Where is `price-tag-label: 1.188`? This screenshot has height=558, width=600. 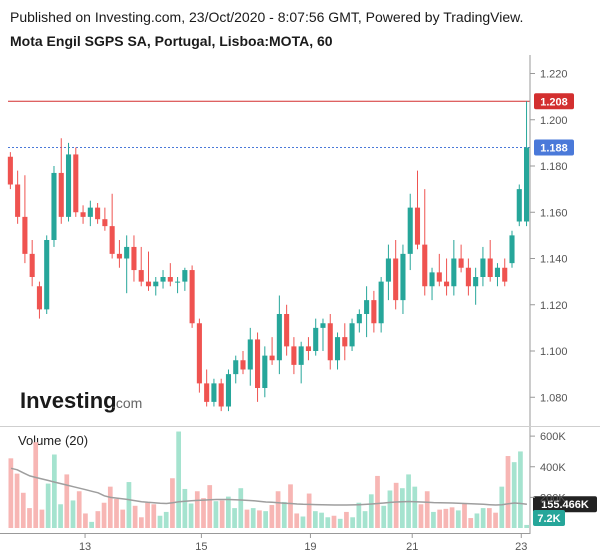
price-tag-label: 1.188 is located at coordinates (554, 149).